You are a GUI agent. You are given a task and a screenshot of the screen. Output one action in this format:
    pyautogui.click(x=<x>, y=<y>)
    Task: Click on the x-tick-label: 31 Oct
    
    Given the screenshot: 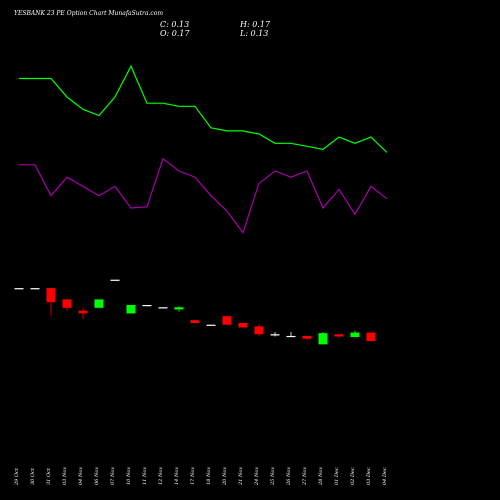 What is the action you would take?
    pyautogui.click(x=49, y=476)
    